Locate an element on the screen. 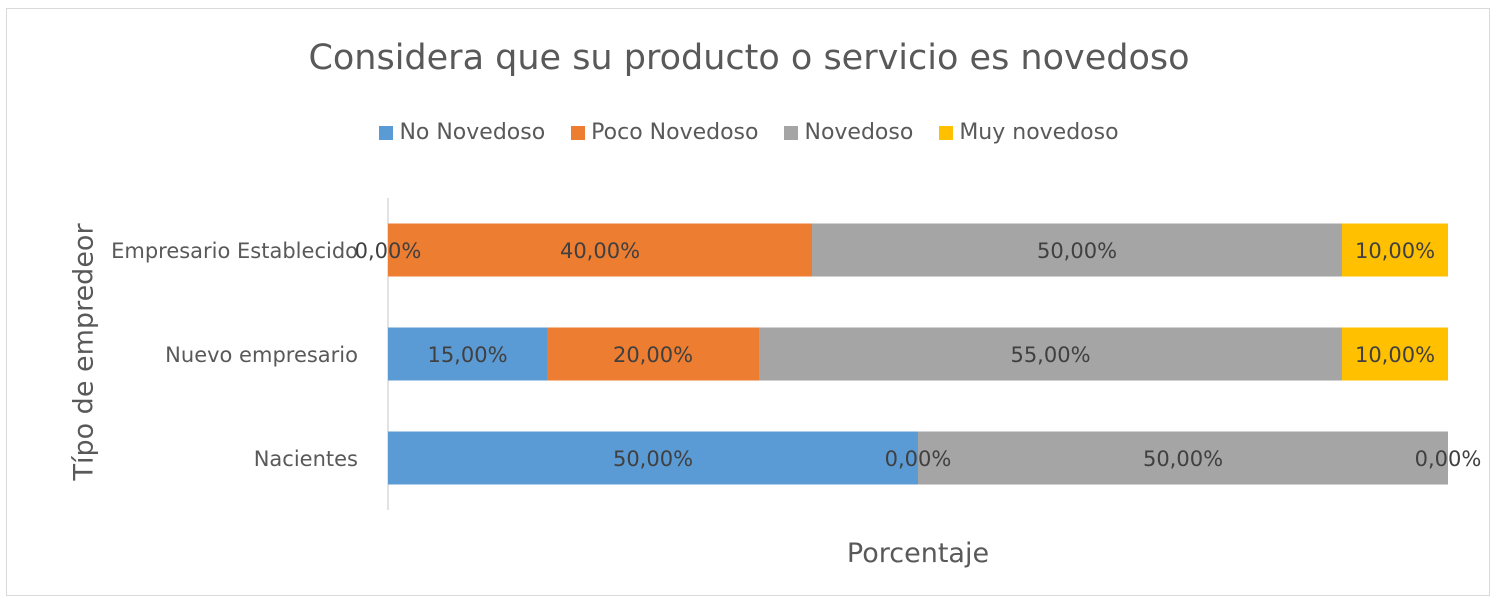  category-label: Nuevo empresario is located at coordinates (261, 355).